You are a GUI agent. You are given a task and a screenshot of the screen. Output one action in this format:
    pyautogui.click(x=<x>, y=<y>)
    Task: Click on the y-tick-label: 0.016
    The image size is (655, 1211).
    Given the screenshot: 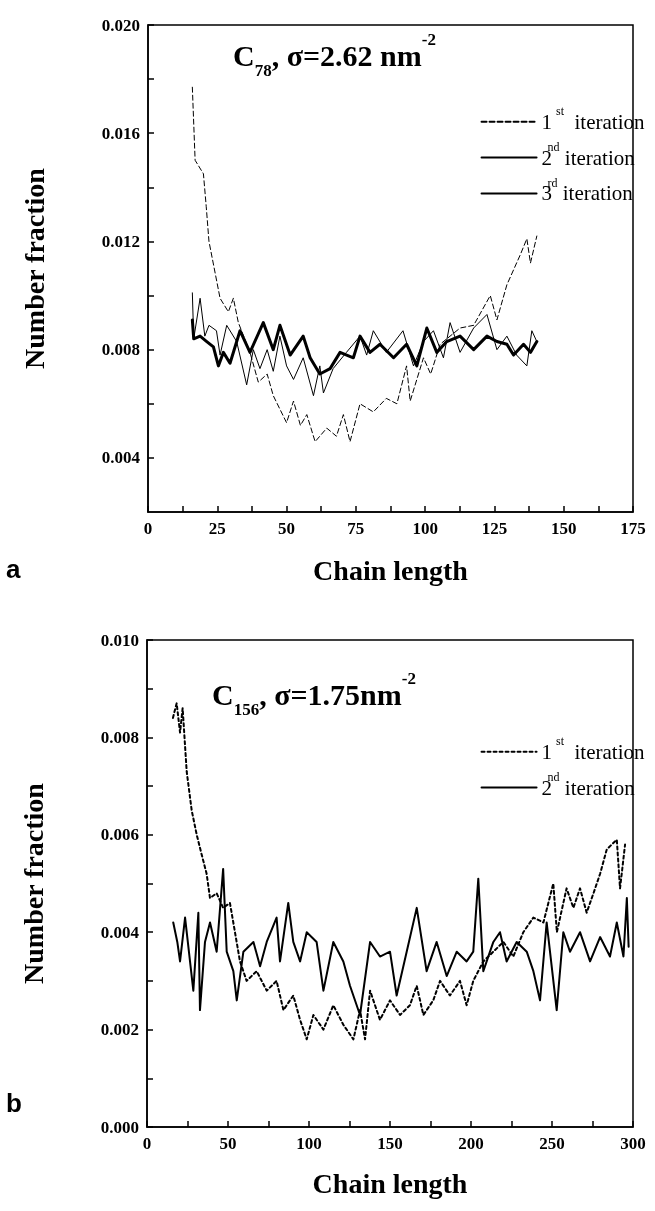 What is the action you would take?
    pyautogui.click(x=120, y=133)
    